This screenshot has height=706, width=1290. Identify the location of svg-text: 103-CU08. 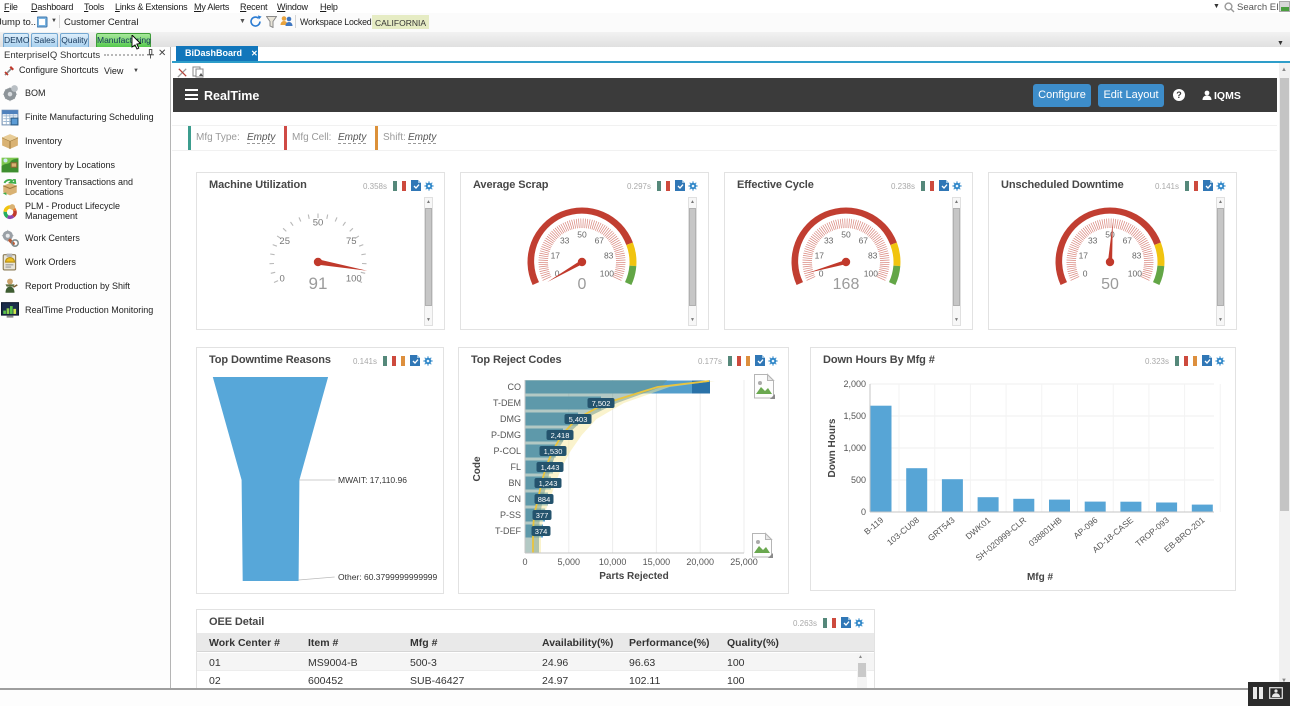
(903, 531).